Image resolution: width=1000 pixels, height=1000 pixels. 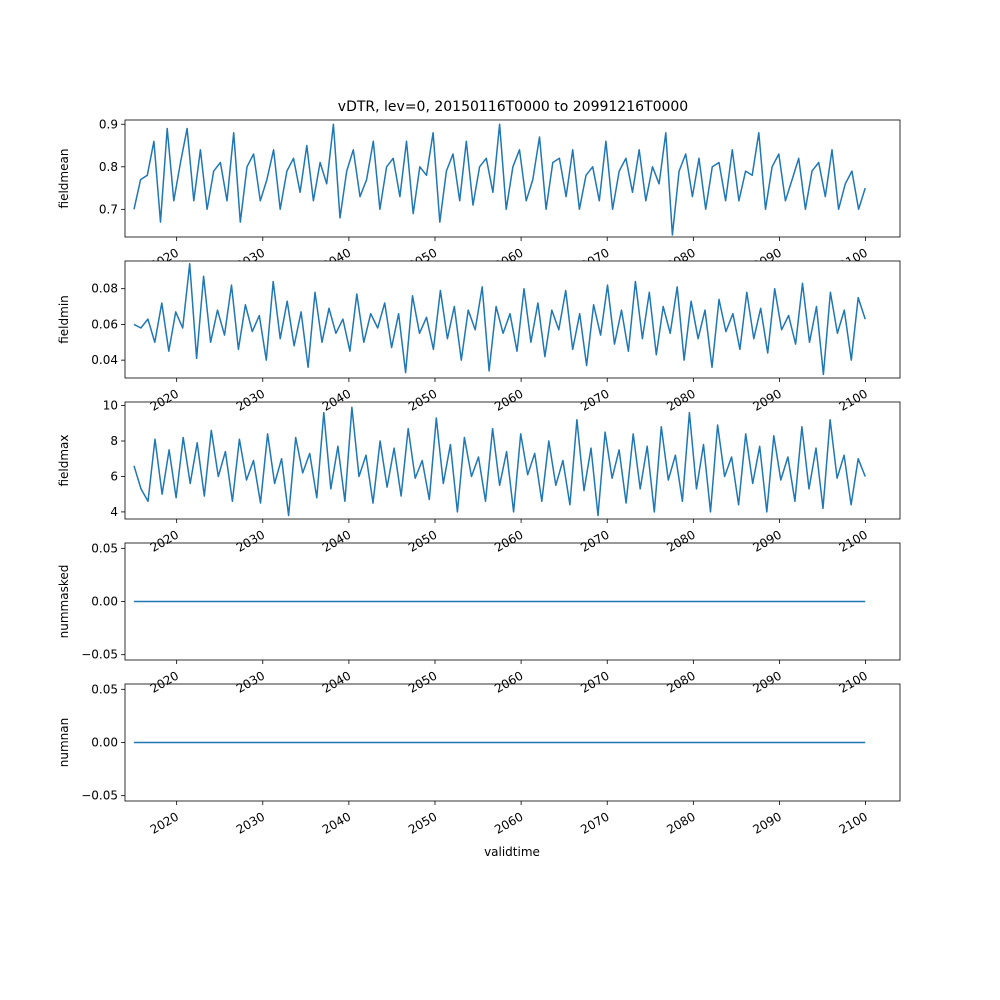 What do you see at coordinates (512, 852) in the screenshot?
I see `x-axis-label: validtime` at bounding box center [512, 852].